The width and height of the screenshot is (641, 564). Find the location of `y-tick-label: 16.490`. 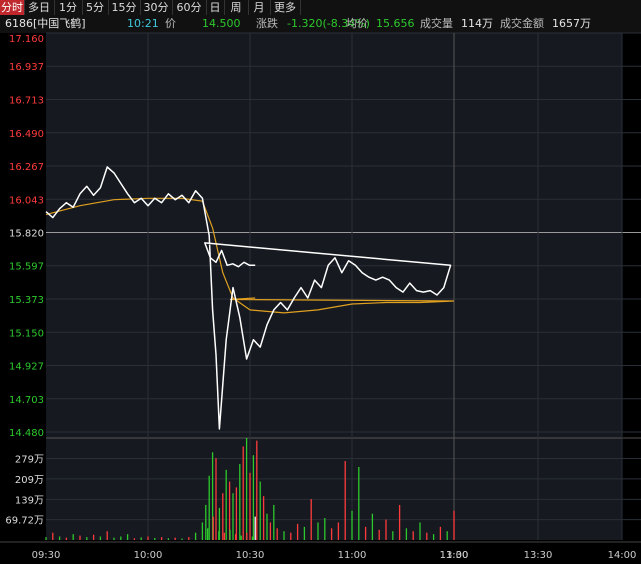

y-tick-label: 16.490 is located at coordinates (26, 134).